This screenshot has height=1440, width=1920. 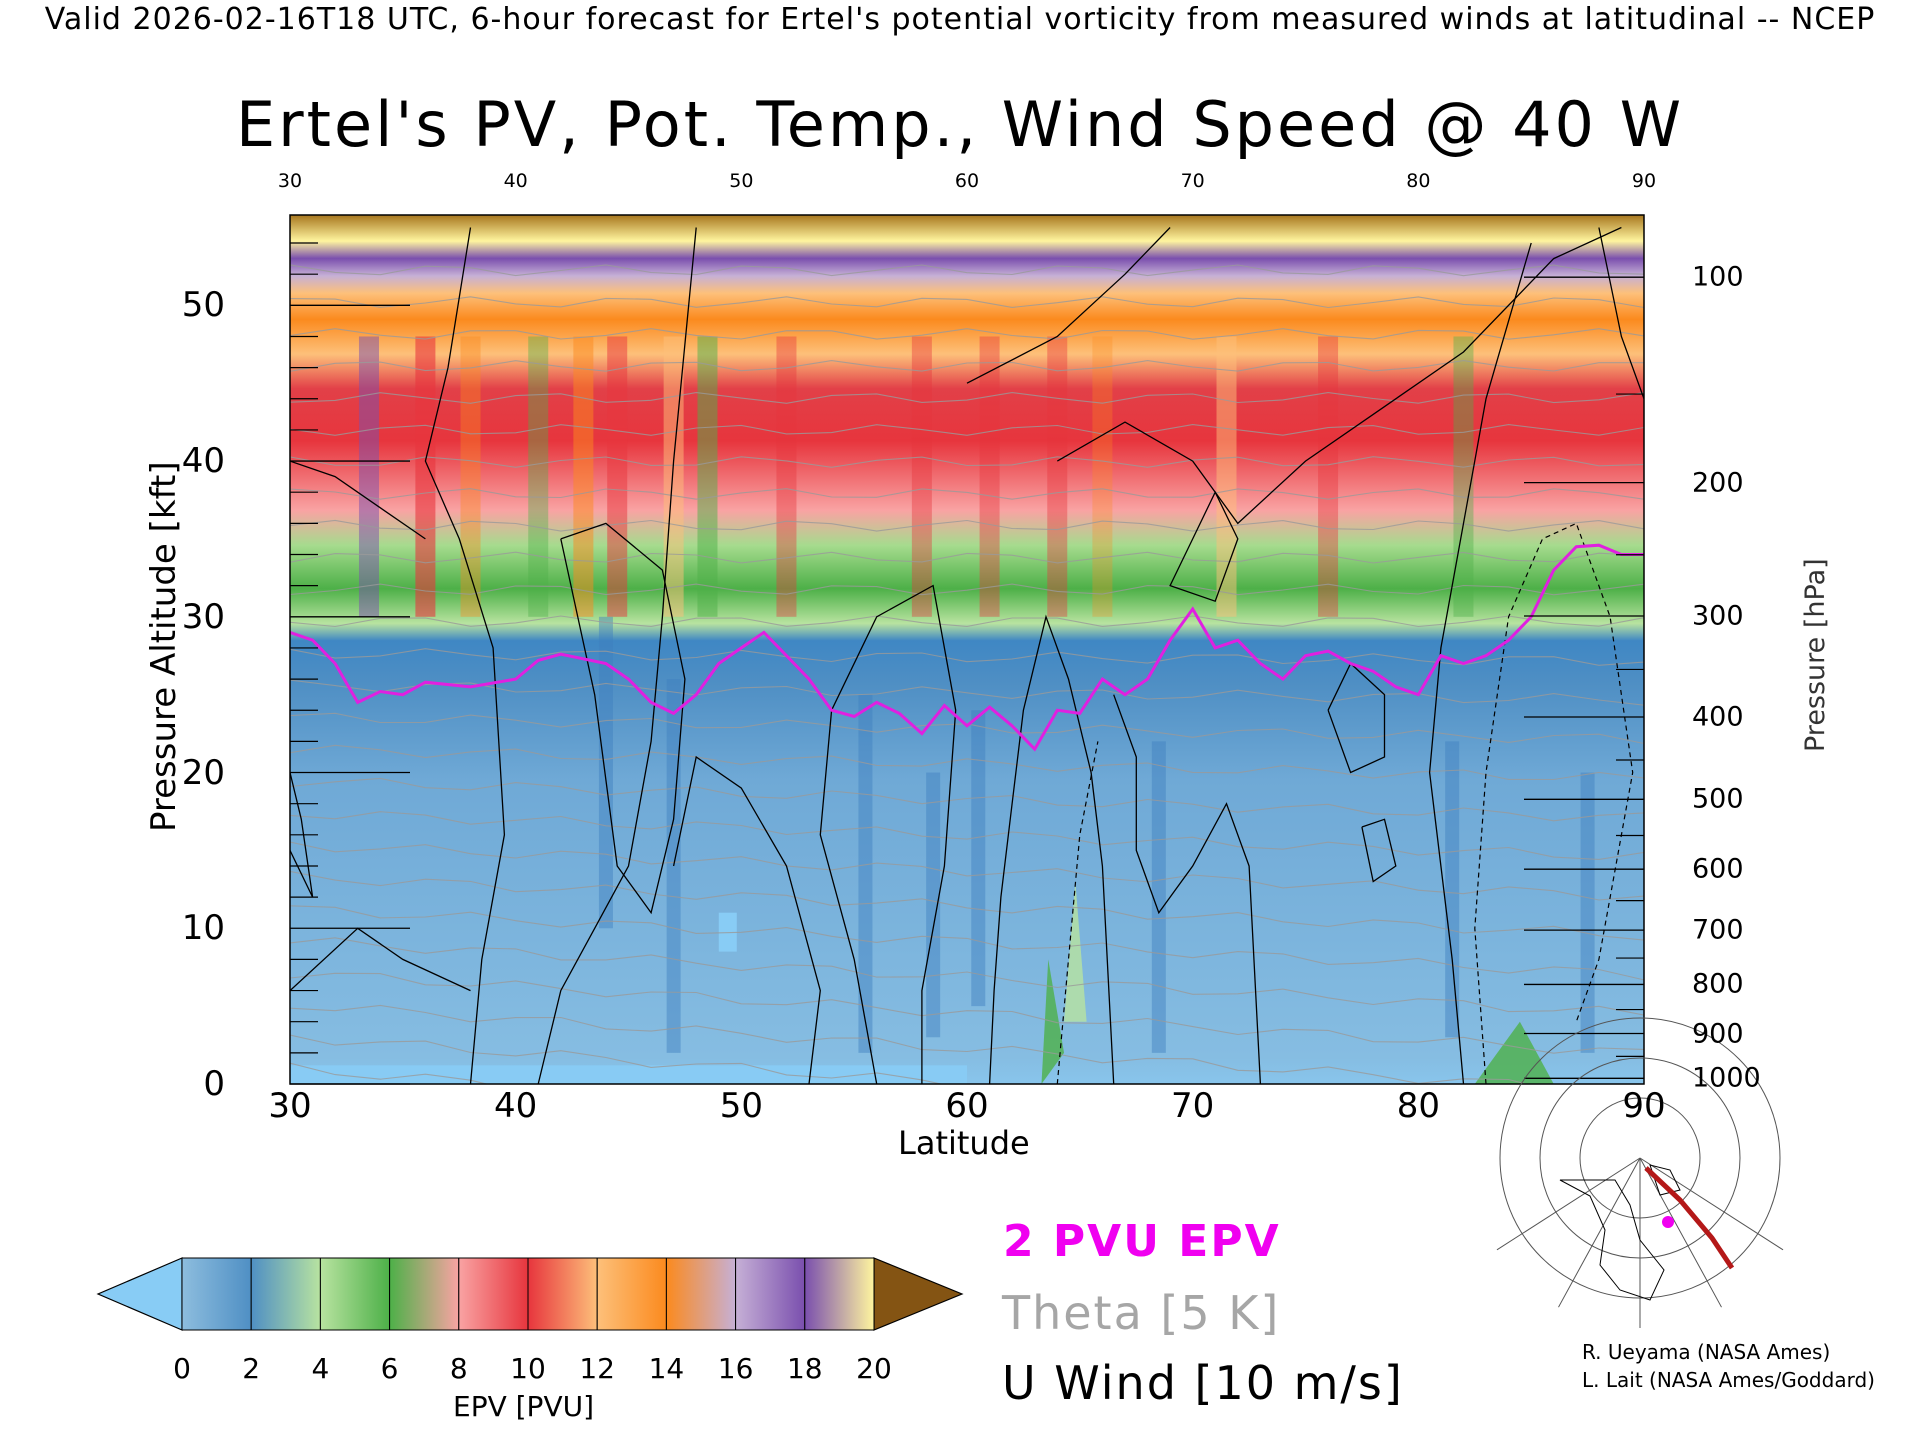 I want to click on colorbar-tick-label: 0, so click(x=182, y=1368).